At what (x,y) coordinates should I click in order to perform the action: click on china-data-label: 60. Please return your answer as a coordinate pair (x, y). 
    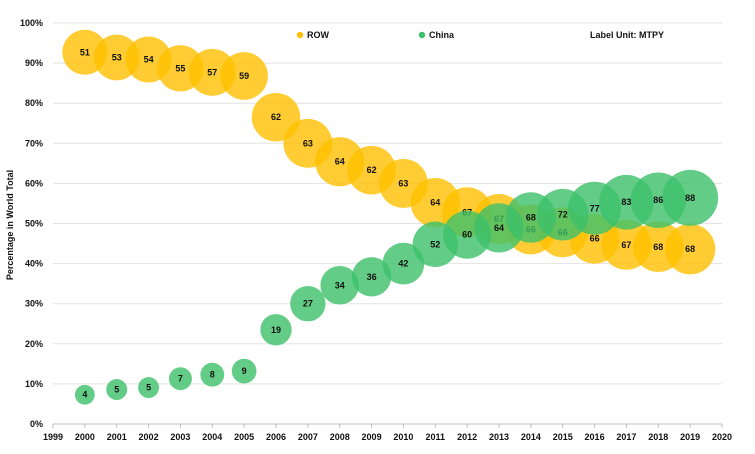
    Looking at the image, I should click on (467, 235).